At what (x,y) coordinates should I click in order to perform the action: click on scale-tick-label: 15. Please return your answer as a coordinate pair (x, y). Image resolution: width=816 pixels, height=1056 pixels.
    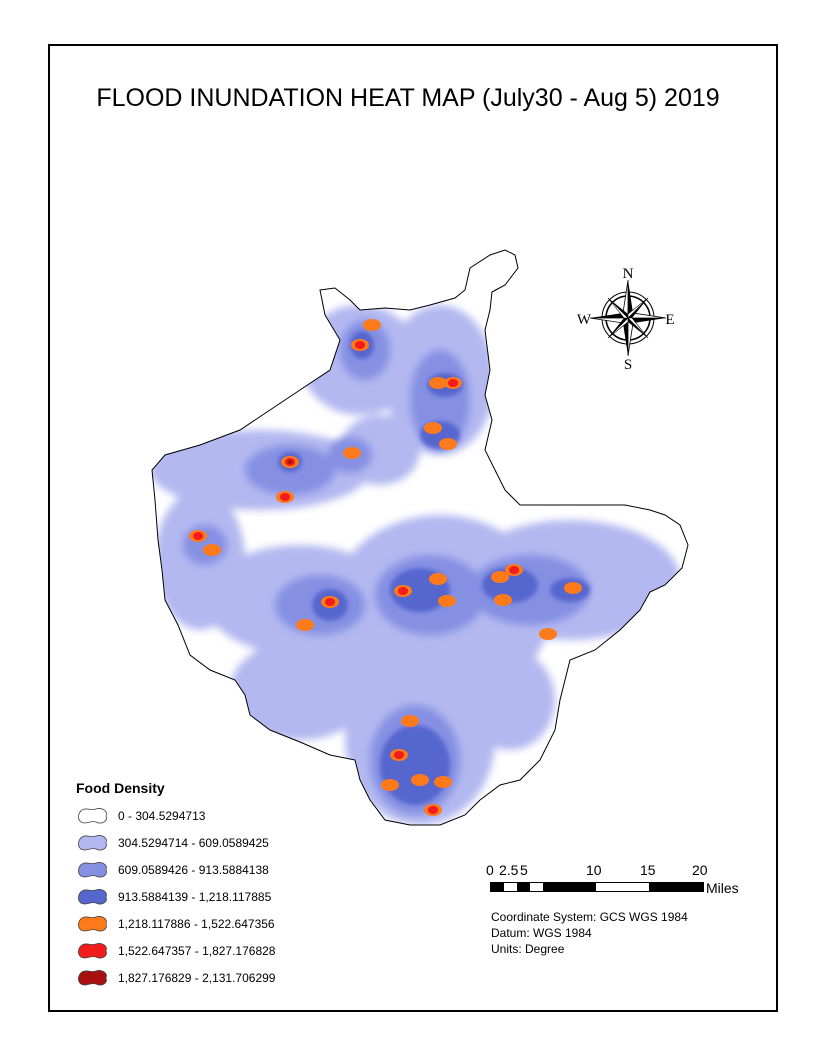
    Looking at the image, I should click on (648, 870).